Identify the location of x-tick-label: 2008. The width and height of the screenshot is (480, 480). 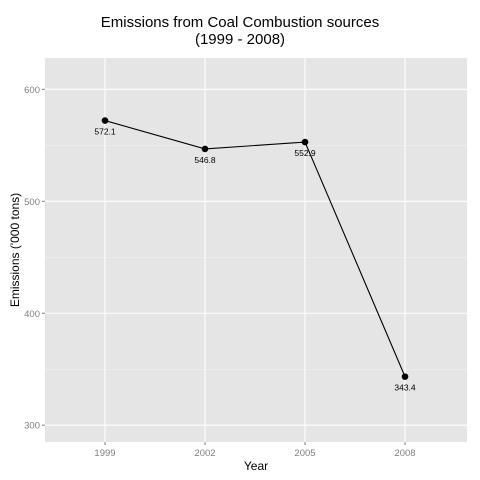
(404, 453).